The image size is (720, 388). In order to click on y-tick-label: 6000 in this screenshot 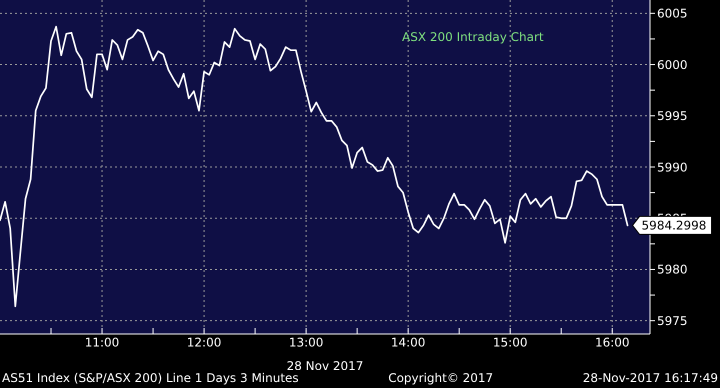, I will do `click(672, 65)`.